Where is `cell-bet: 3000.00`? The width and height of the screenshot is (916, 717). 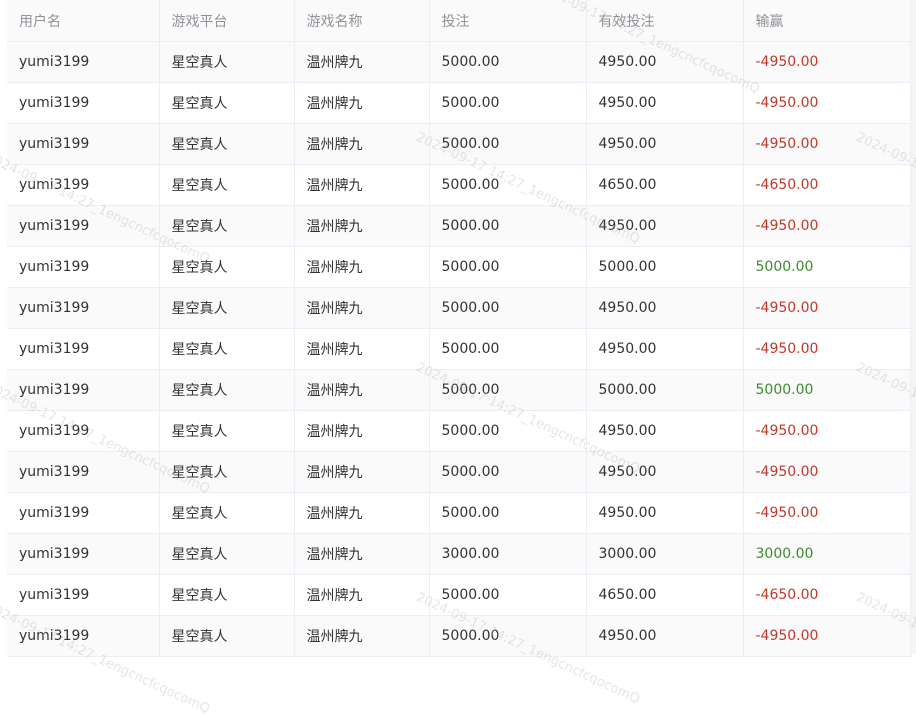
cell-bet: 3000.00 is located at coordinates (507, 554).